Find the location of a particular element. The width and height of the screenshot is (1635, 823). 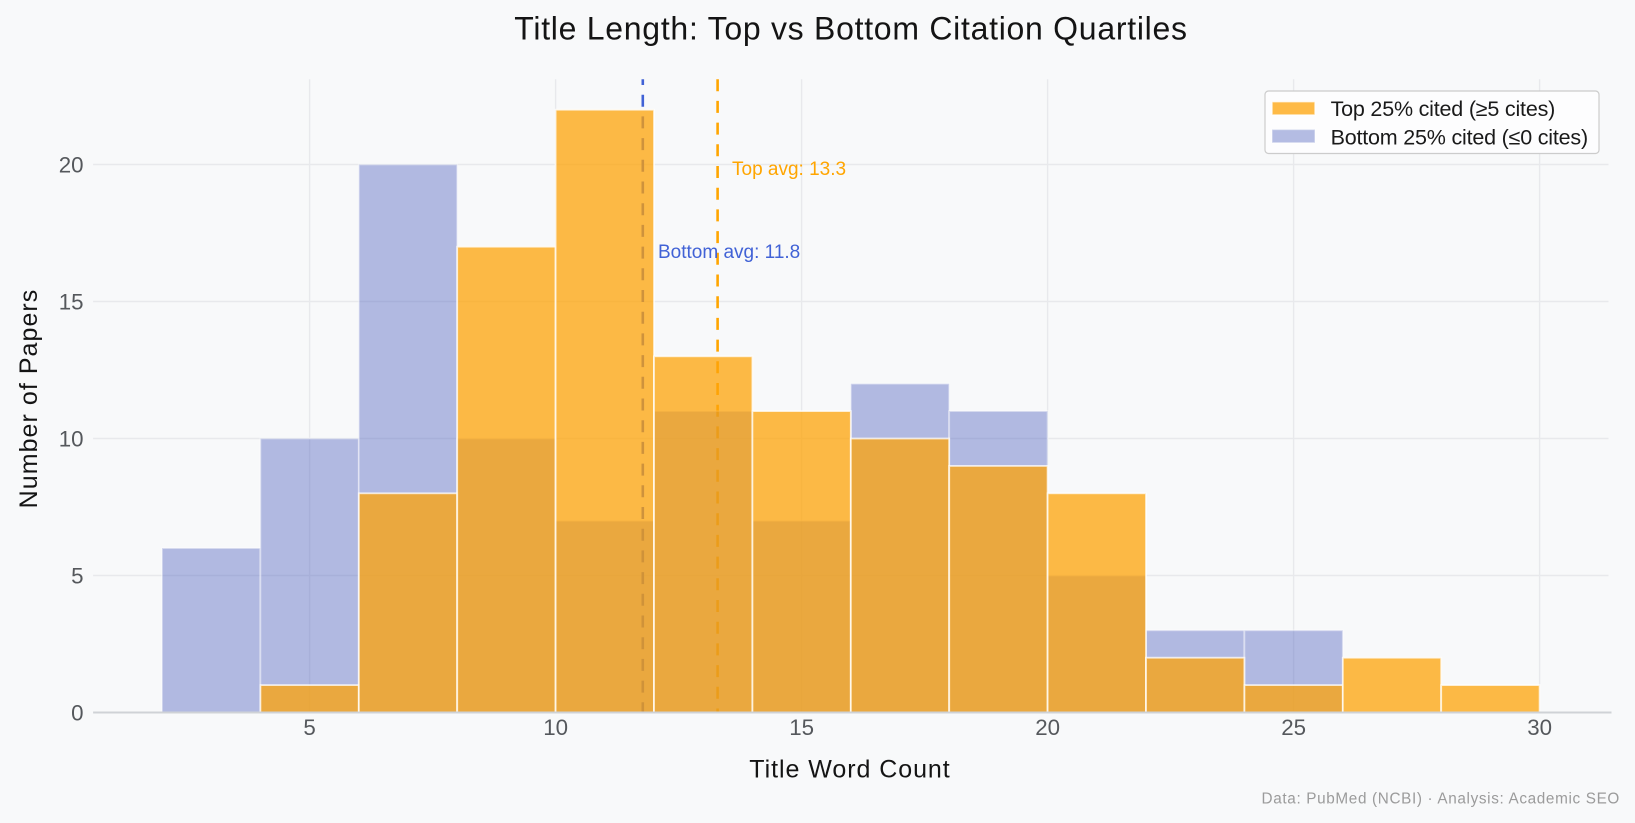

svg-text: 30 is located at coordinates (1539, 727).